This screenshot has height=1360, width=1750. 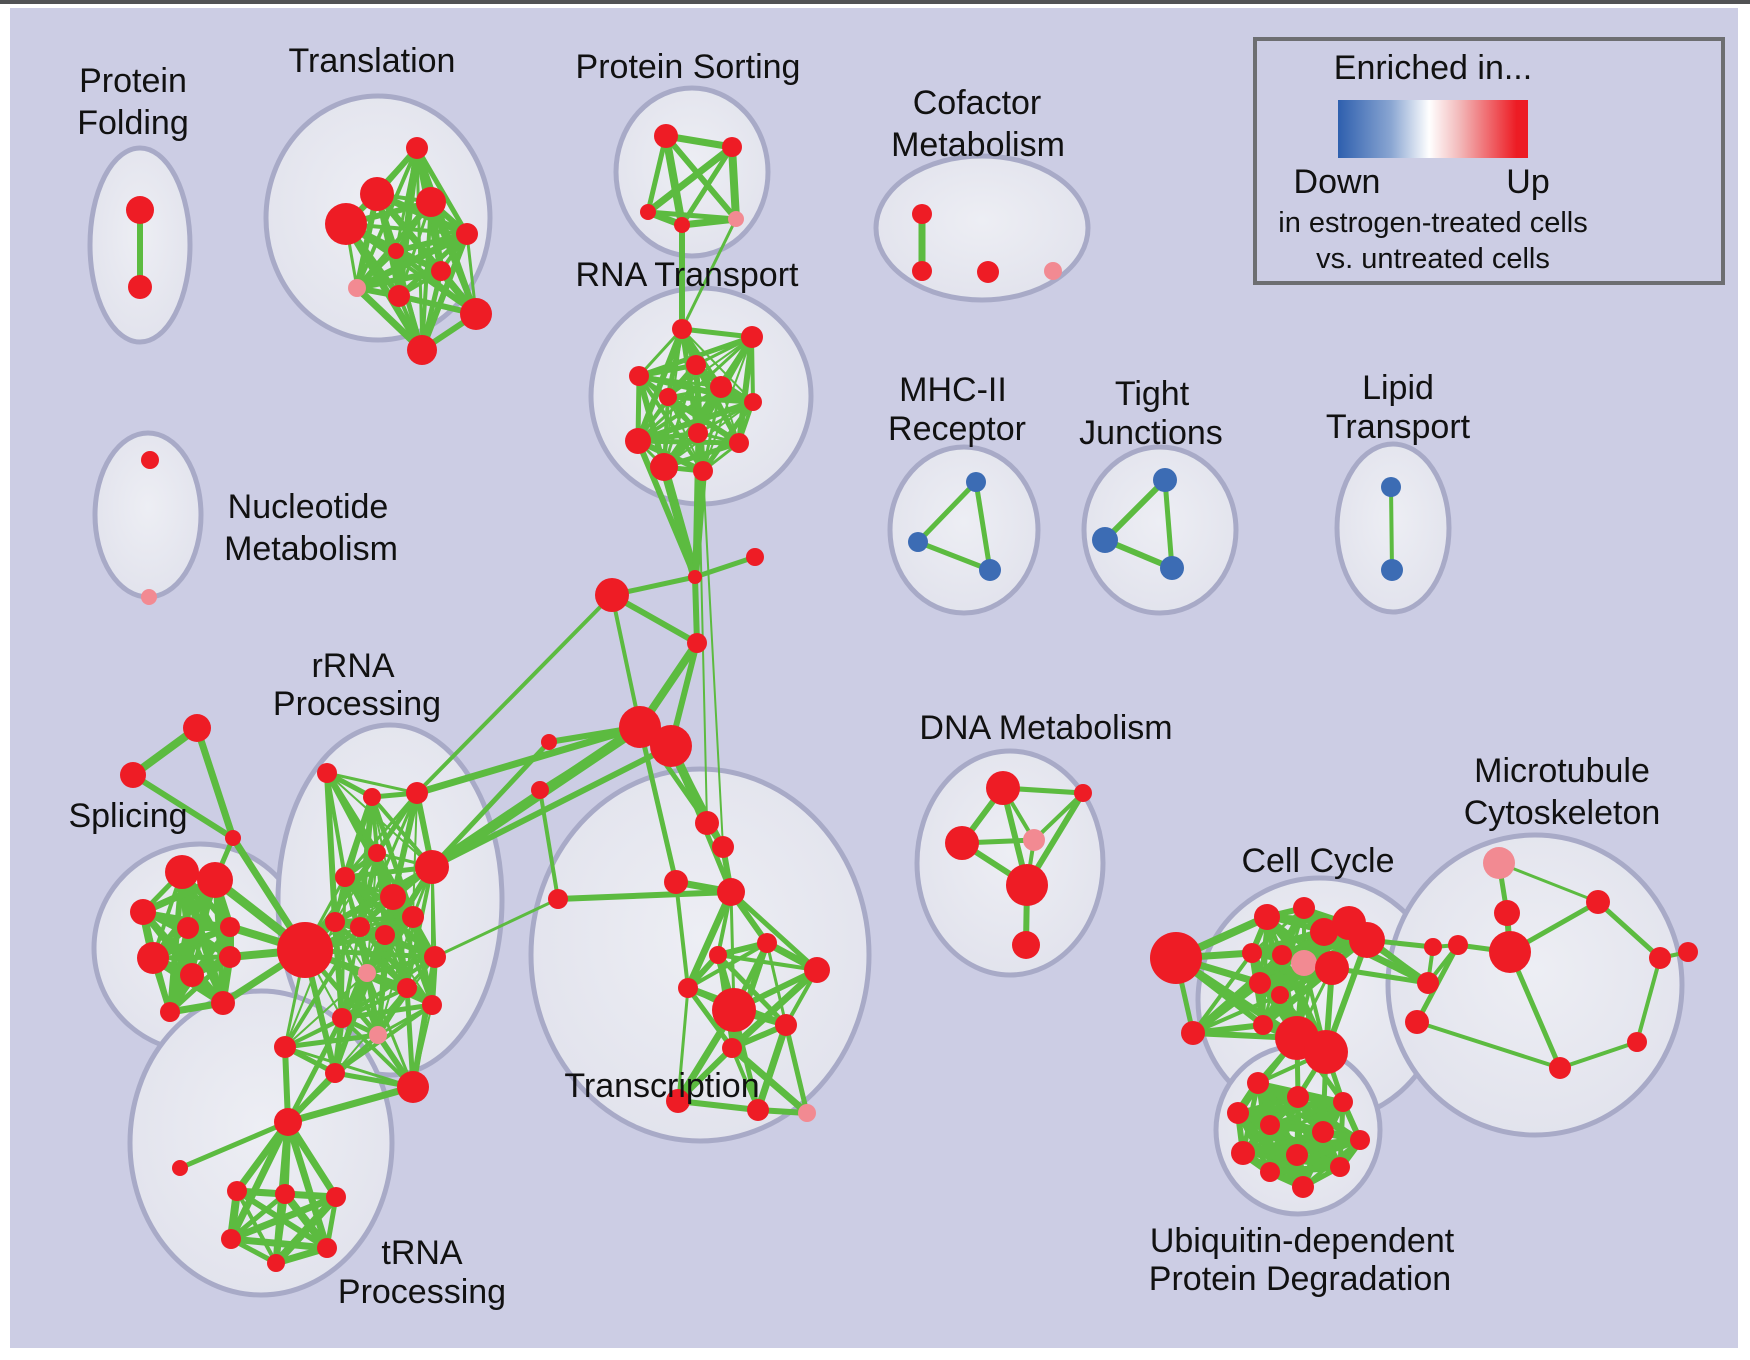 I want to click on node-ub11, so click(x=1270, y=1172).